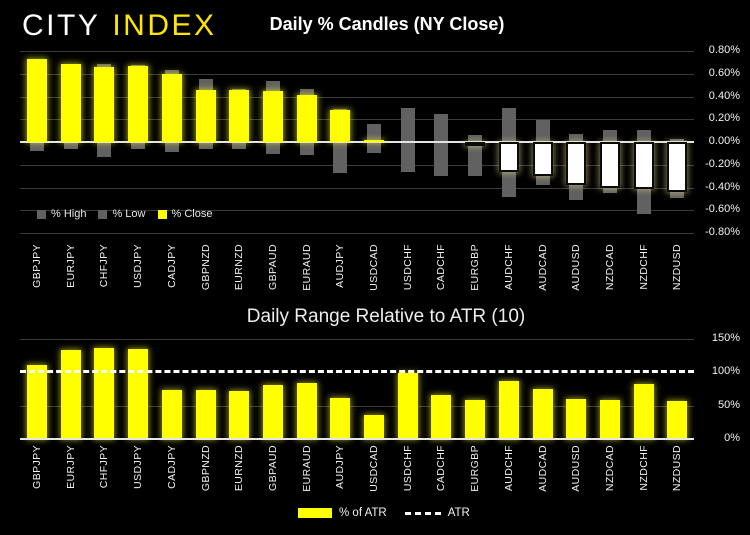  What do you see at coordinates (609, 165) in the screenshot?
I see `close-bar-NZDCAD` at bounding box center [609, 165].